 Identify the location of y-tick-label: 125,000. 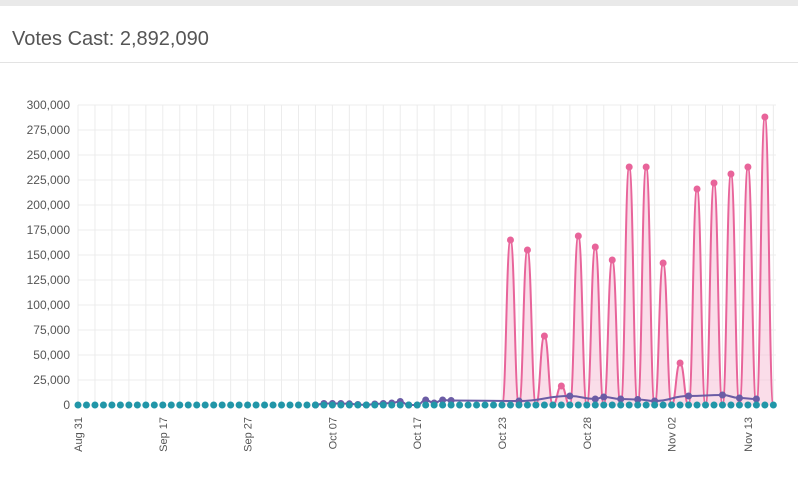
(49, 280).